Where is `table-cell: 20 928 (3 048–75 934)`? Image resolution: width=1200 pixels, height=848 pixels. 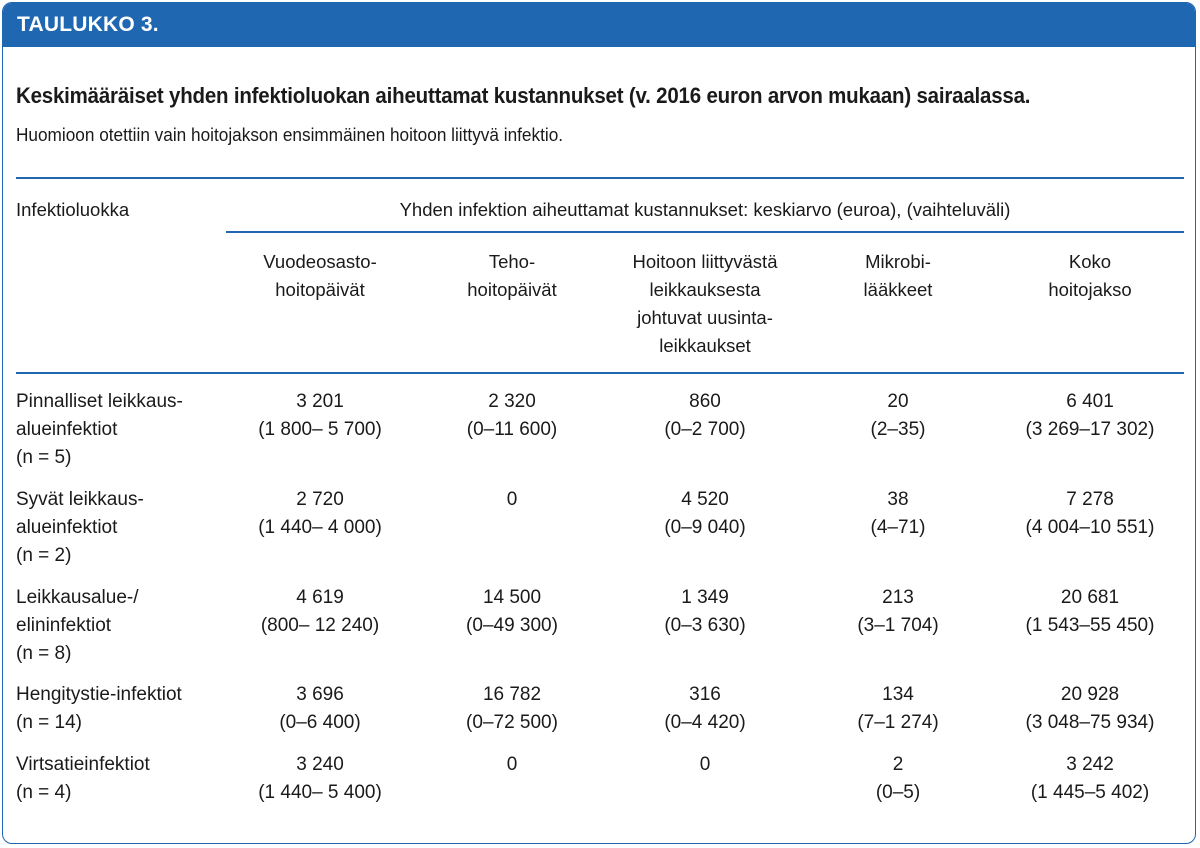 table-cell: 20 928 (3 048–75 934) is located at coordinates (1090, 708).